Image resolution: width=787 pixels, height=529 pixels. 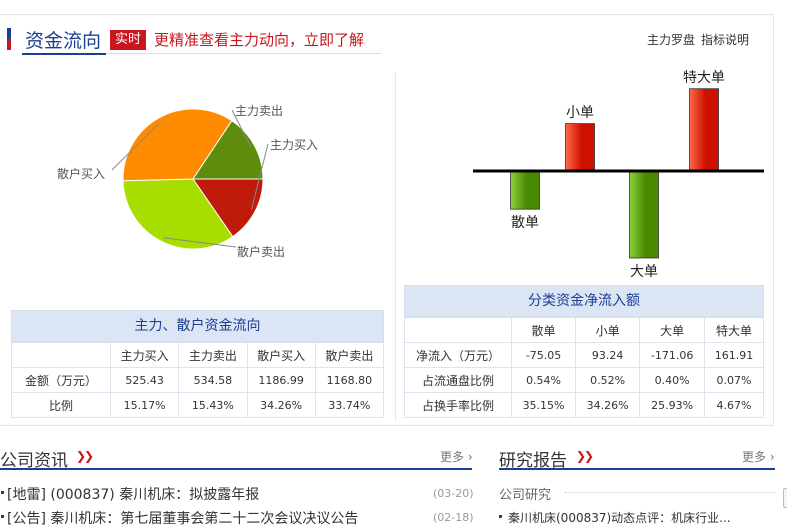 I want to click on table-cell: -171.06, so click(x=672, y=355).